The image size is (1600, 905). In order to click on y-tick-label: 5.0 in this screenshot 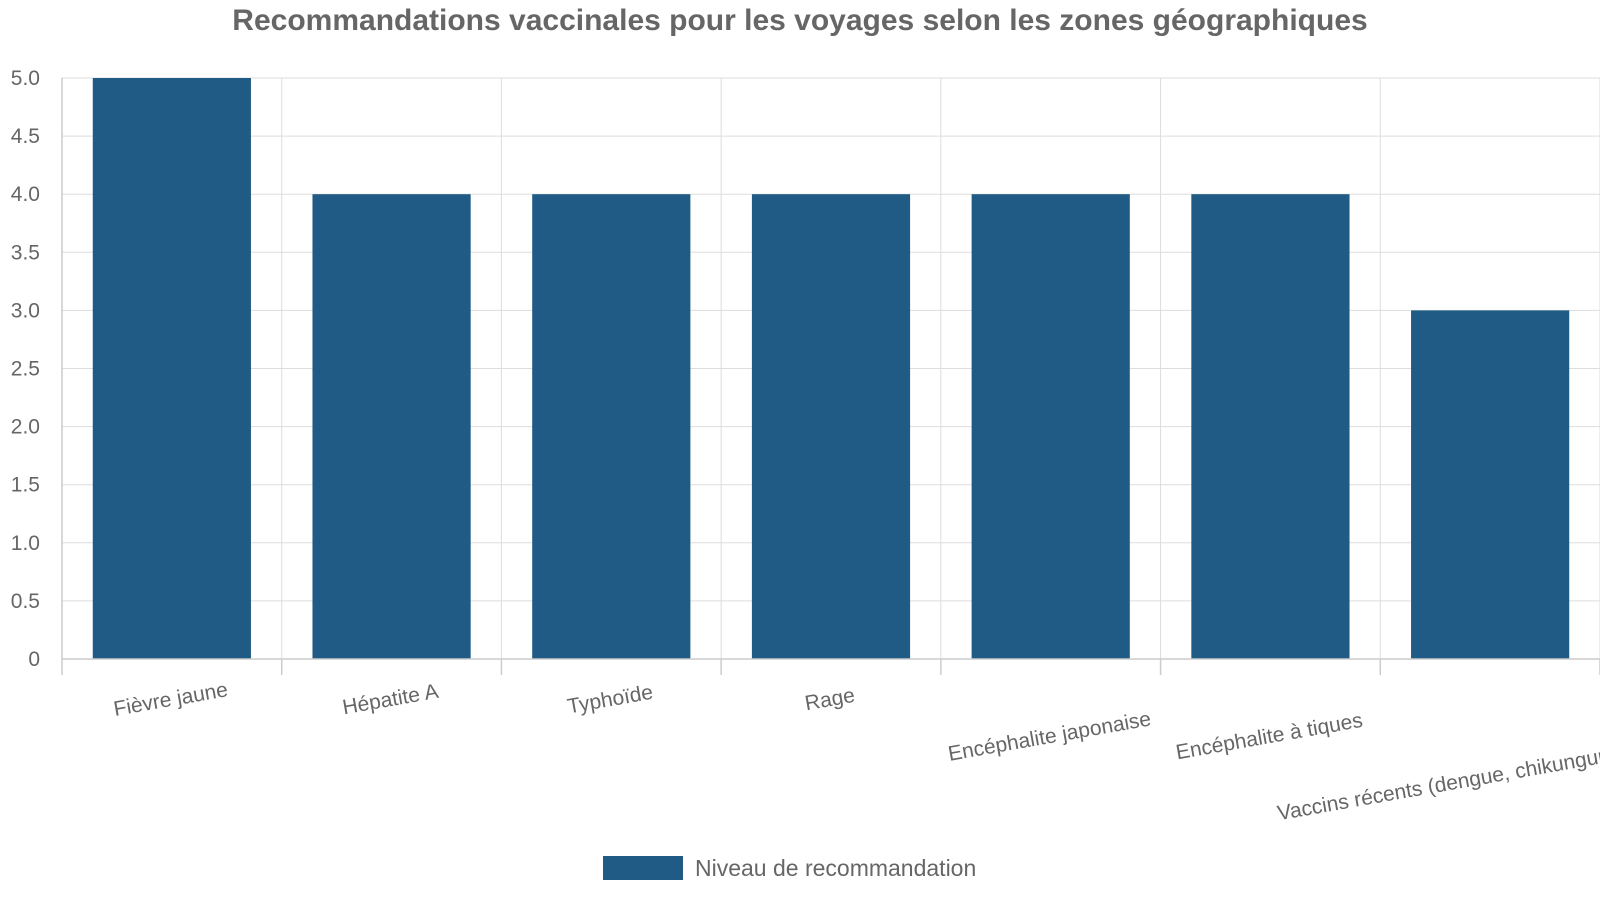, I will do `click(25, 78)`.